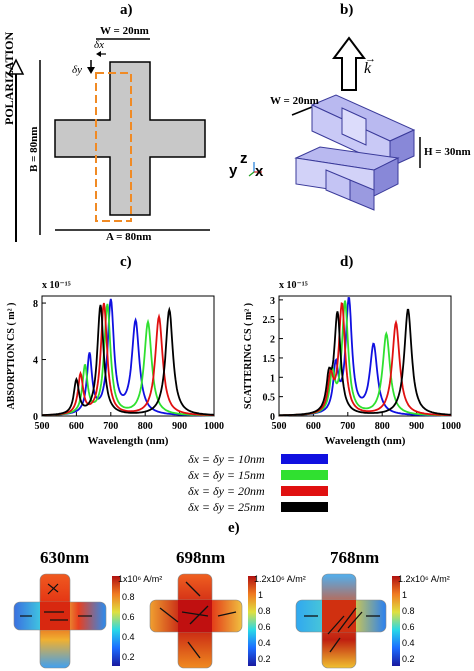 This screenshot has height=671, width=474. What do you see at coordinates (77, 70) in the screenshot?
I see `delta-y-label: δy` at bounding box center [77, 70].